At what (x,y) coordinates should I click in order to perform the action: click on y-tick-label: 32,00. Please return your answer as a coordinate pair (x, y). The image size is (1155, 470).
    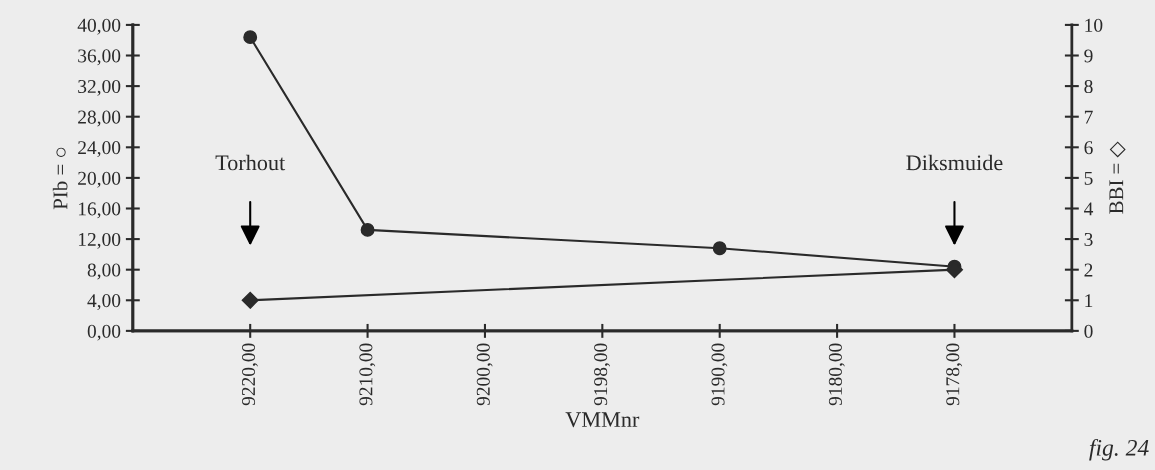
    Looking at the image, I should click on (99, 87).